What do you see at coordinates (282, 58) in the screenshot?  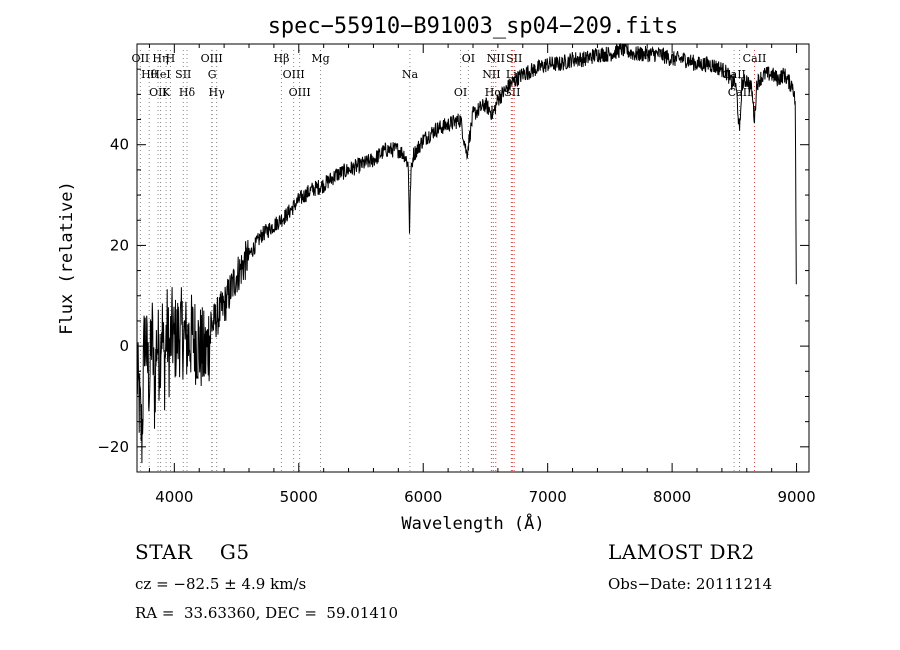 I see `line-label: Hβ` at bounding box center [282, 58].